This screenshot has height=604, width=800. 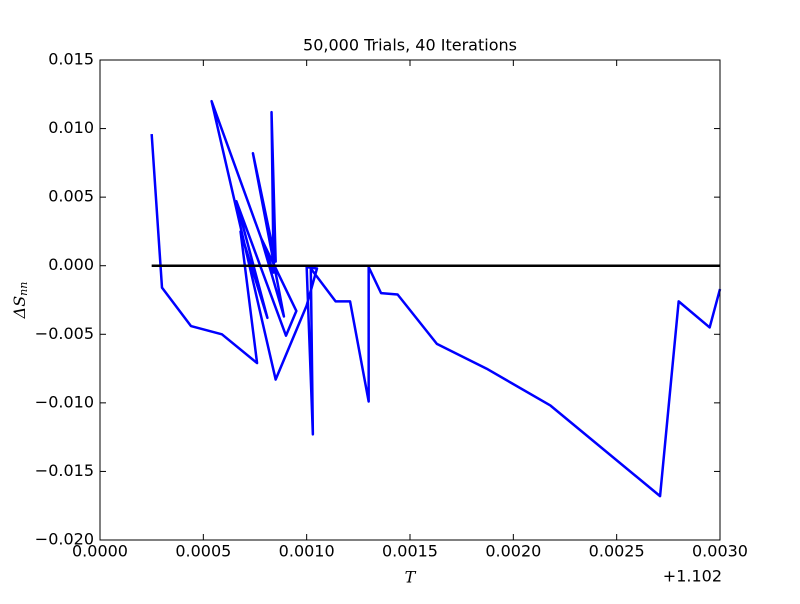 I want to click on x-tick-label: 0.0005, so click(x=203, y=551).